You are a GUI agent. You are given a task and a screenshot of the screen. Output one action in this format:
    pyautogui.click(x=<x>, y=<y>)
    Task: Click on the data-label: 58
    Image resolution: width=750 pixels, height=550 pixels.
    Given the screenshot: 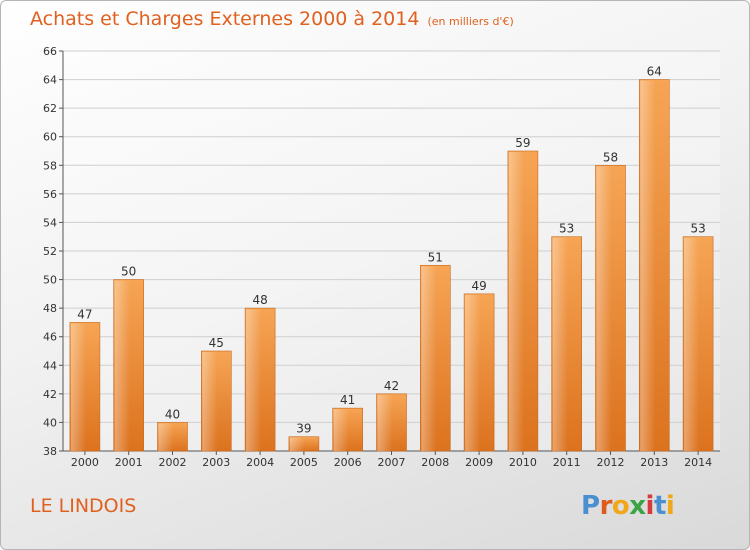 What is the action you would take?
    pyautogui.click(x=610, y=157)
    